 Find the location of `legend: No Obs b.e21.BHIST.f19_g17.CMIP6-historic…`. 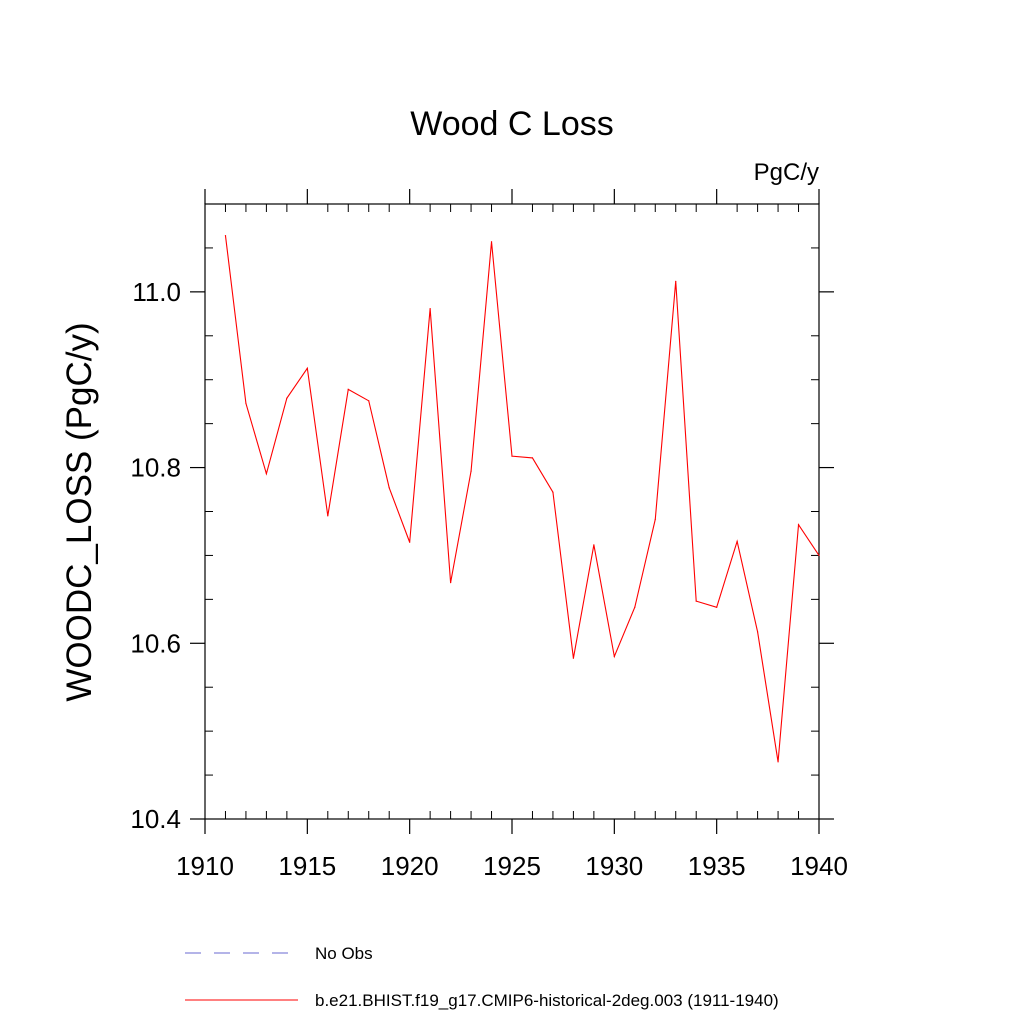

legend: No Obs b.e21.BHIST.f19_g17.CMIP6-historic… is located at coordinates (482, 977).